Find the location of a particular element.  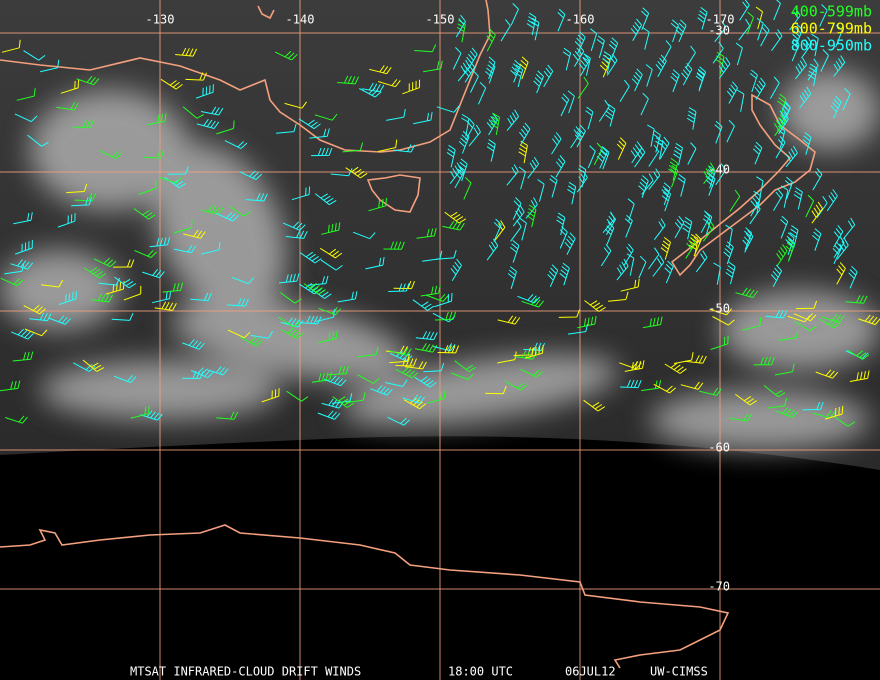

longitude-label: -170 is located at coordinates (720, 20).